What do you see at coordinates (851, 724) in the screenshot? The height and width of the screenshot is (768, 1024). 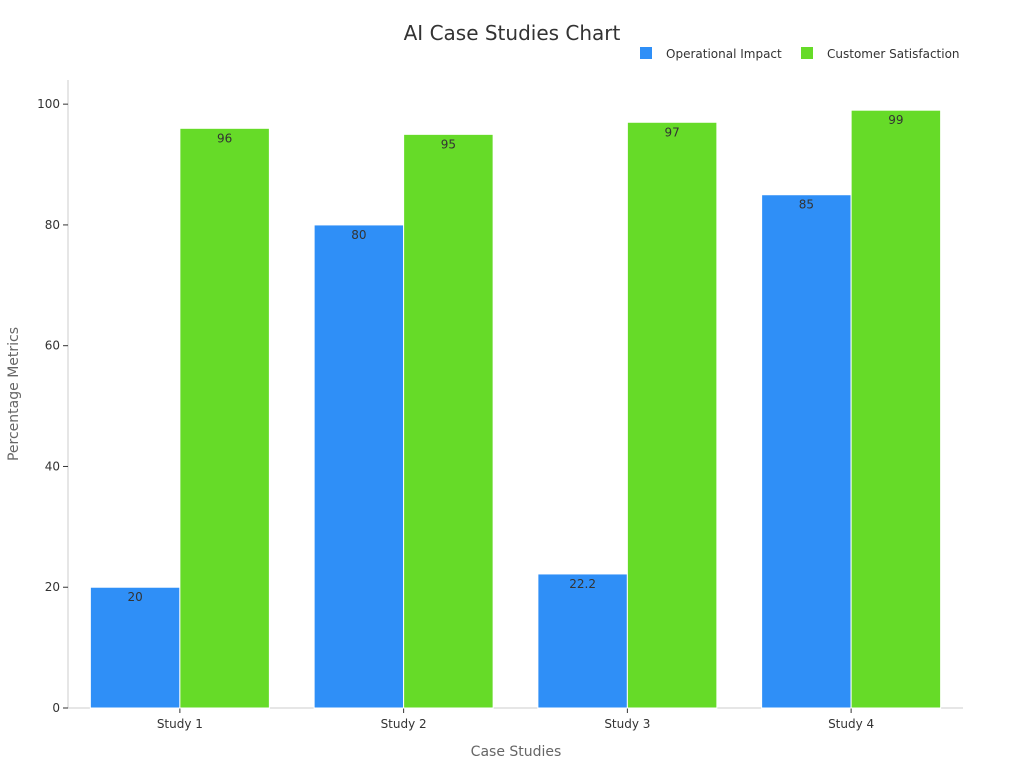 I see `x-tick-label: Study 4` at bounding box center [851, 724].